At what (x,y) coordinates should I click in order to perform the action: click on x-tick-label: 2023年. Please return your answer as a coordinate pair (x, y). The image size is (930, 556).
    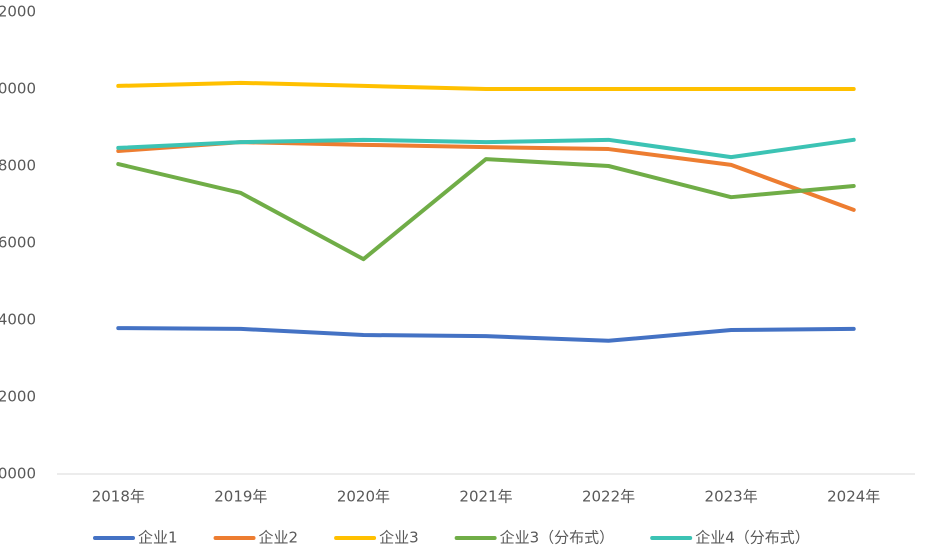
    Looking at the image, I should click on (731, 497).